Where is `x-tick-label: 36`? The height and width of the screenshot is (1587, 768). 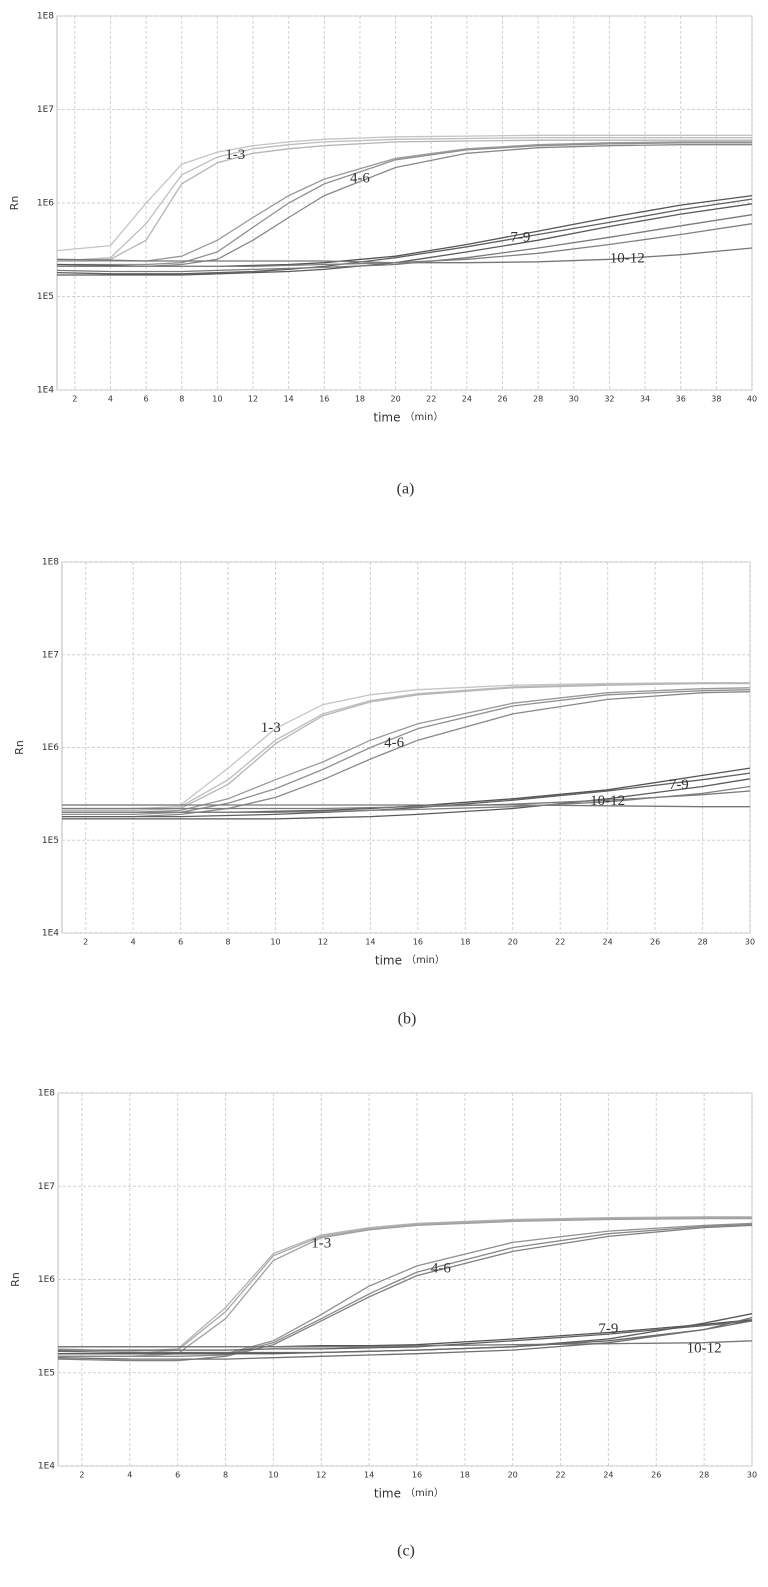 x-tick-label: 36 is located at coordinates (681, 399).